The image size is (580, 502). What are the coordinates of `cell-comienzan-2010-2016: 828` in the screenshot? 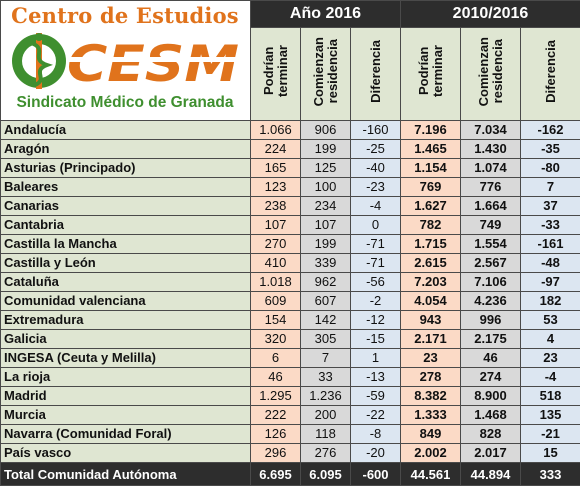 It's located at (490, 434).